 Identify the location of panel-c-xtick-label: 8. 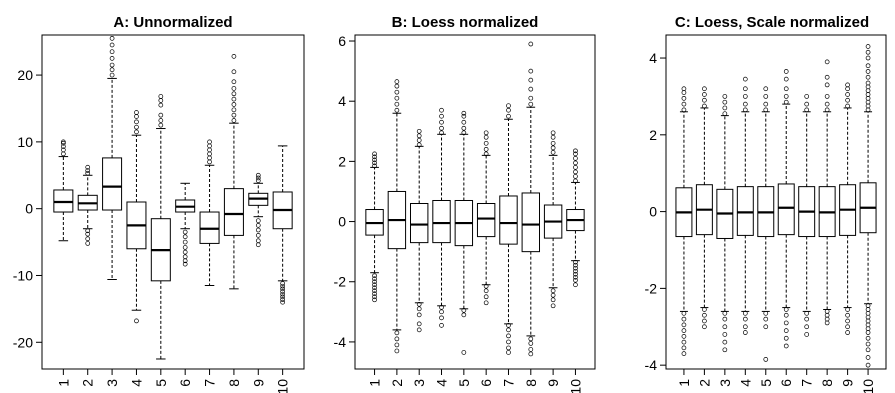
(827, 383).